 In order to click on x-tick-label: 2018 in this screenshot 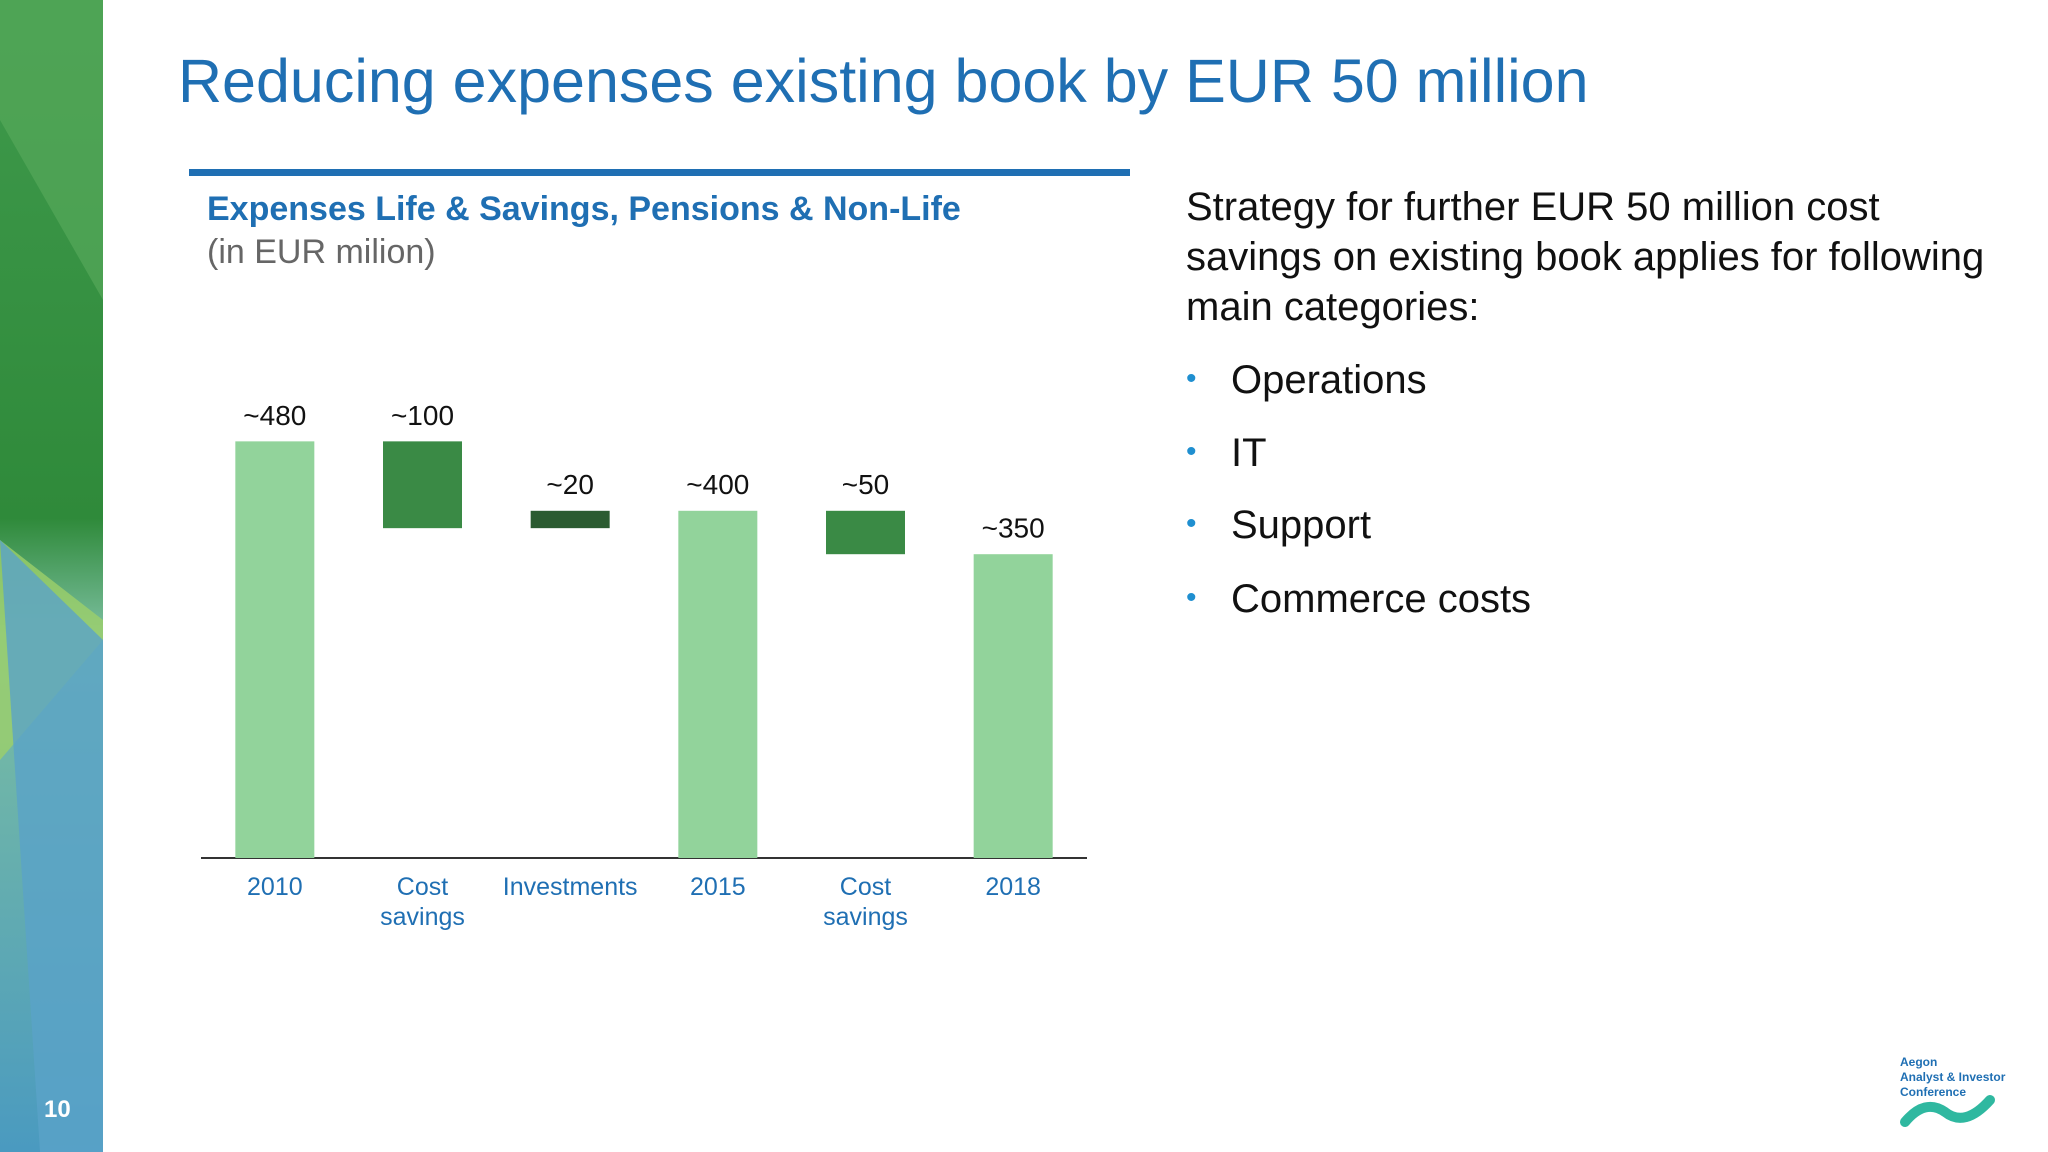, I will do `click(1013, 887)`.